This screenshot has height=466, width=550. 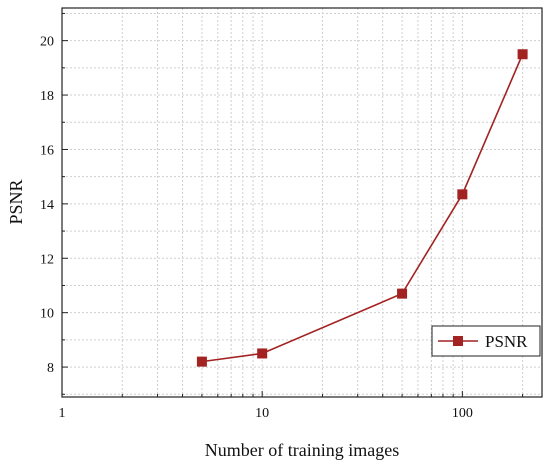 I want to click on x-axis-title: Number of training images, so click(x=302, y=450).